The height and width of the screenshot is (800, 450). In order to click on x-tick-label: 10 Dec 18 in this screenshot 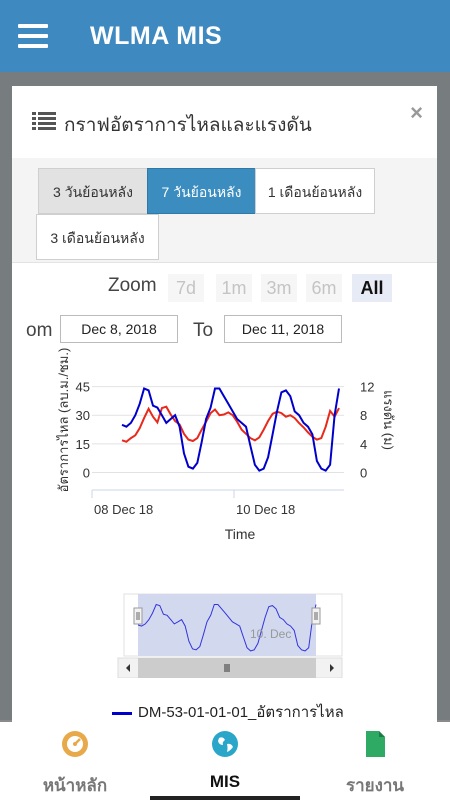, I will do `click(265, 509)`.